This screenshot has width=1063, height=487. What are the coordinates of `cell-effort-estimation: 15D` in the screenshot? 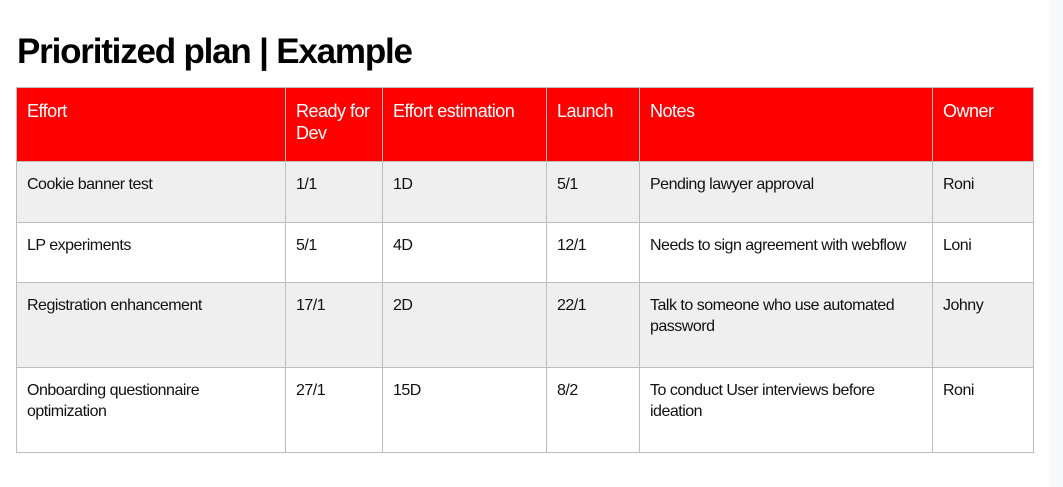 It's located at (464, 410).